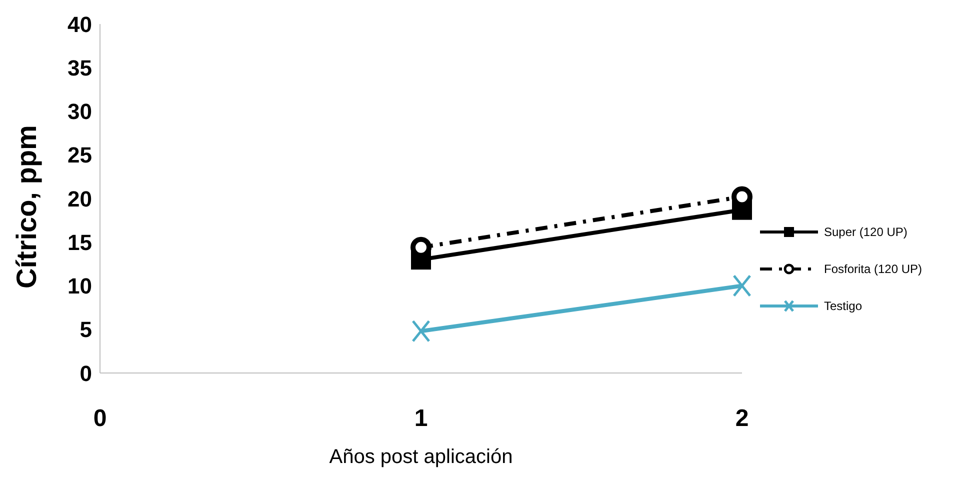 The image size is (959, 491). I want to click on y-tick-label: 20, so click(80, 199).